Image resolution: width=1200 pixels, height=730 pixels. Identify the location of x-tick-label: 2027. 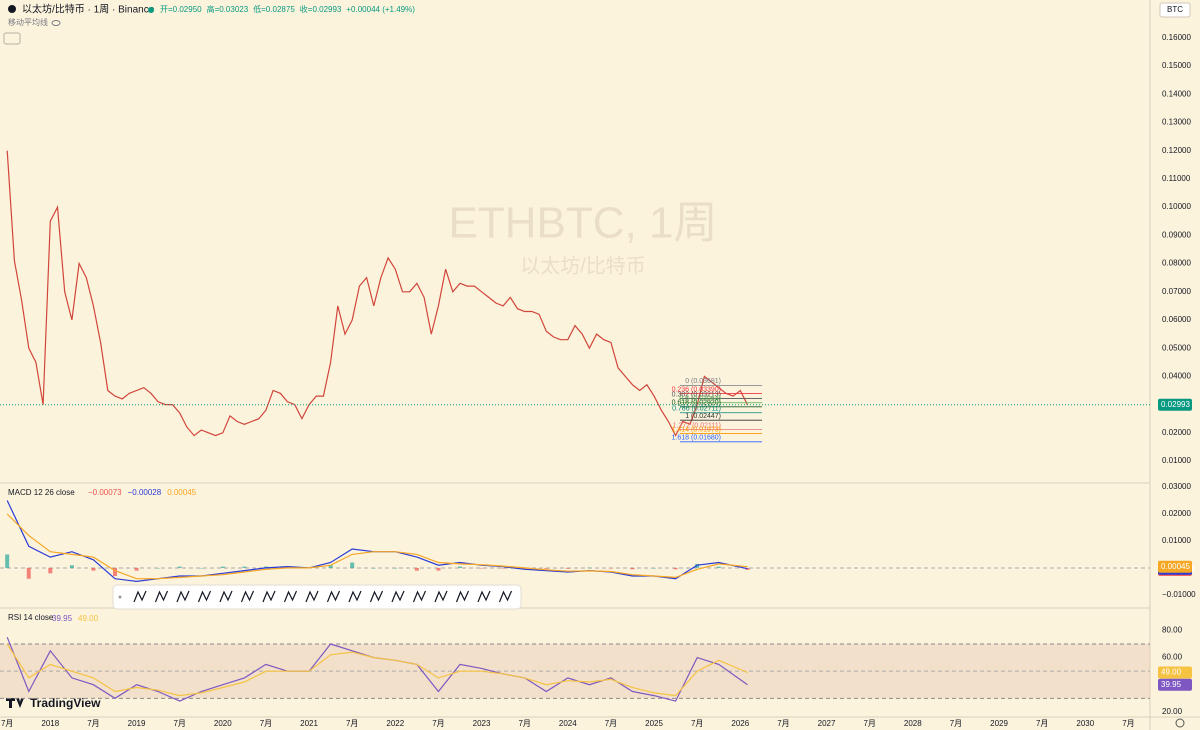
(827, 723).